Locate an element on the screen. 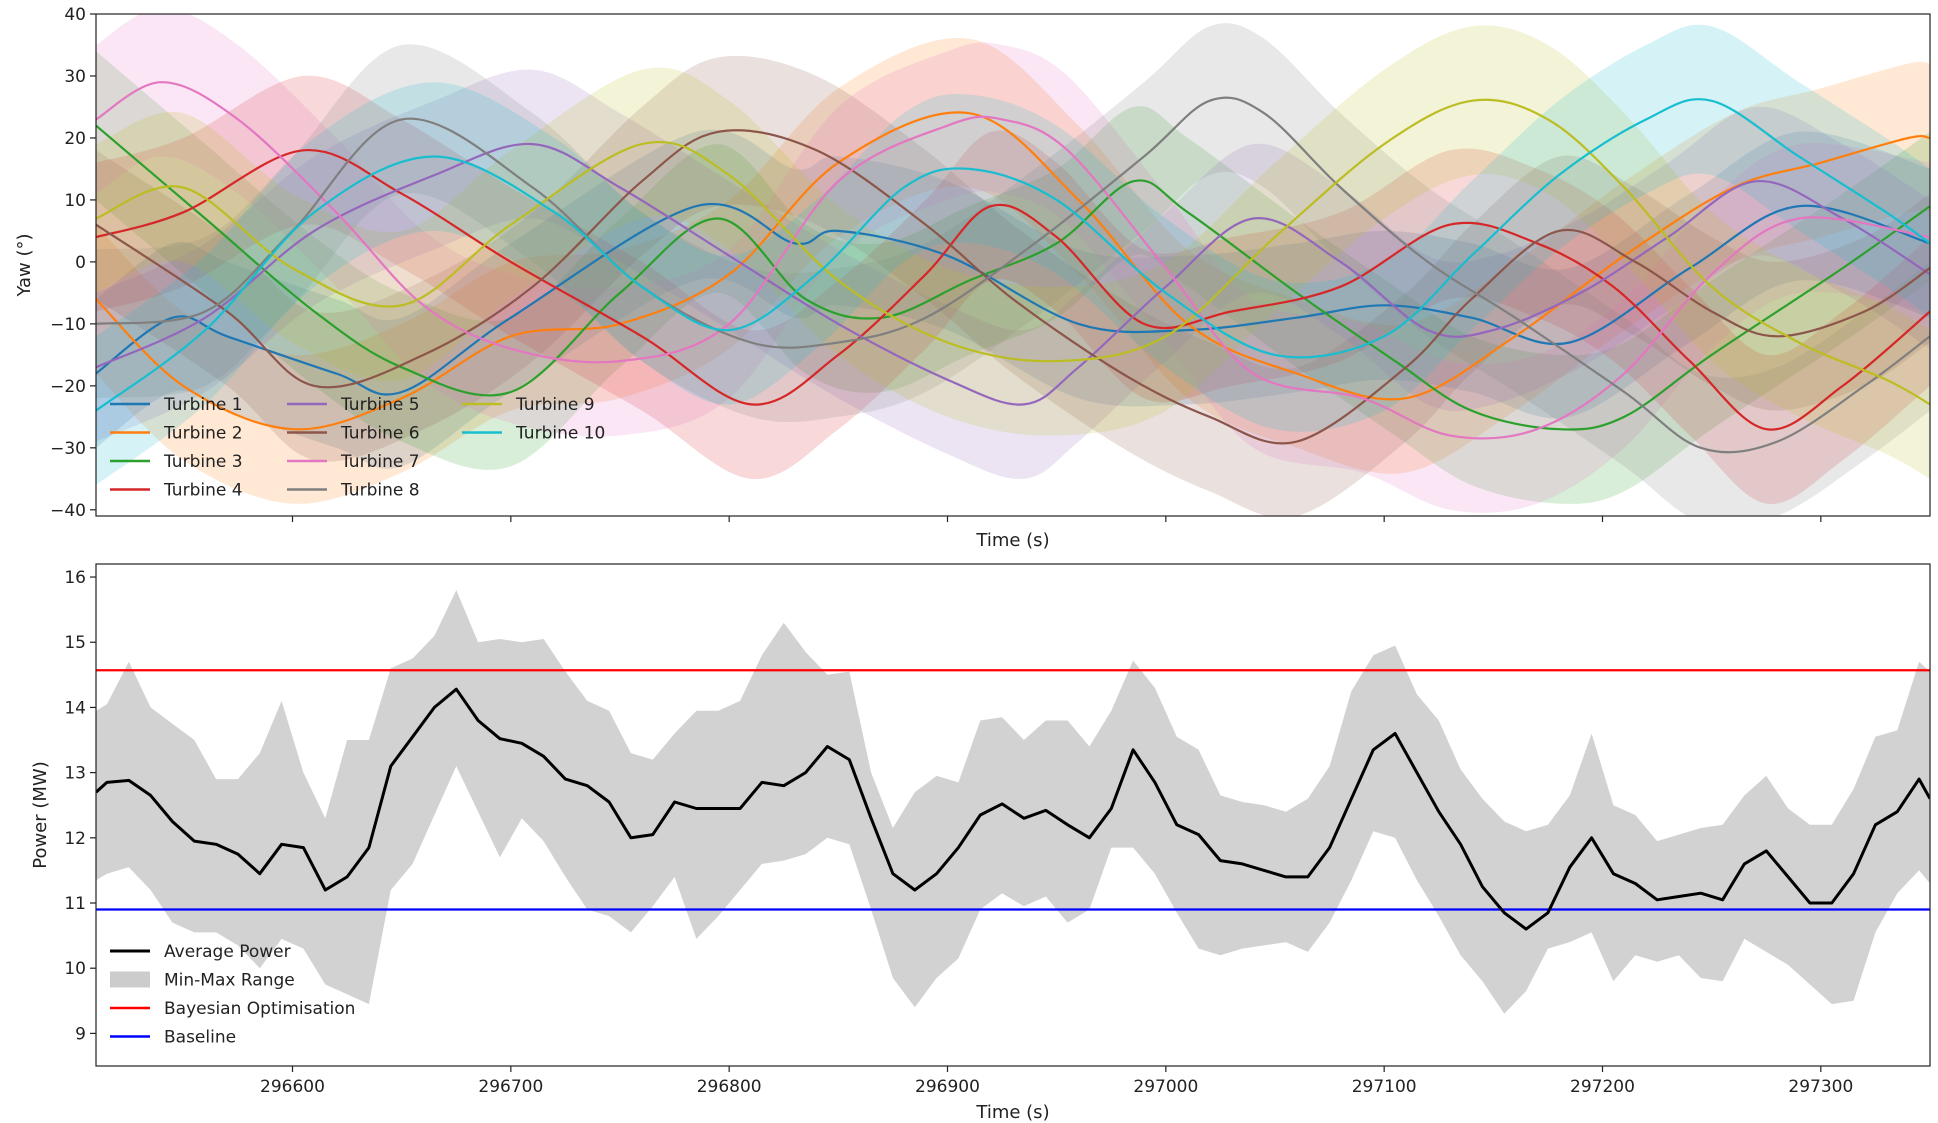 This screenshot has height=1123, width=1938. power-y-tick-label: 13 is located at coordinates (75, 774).